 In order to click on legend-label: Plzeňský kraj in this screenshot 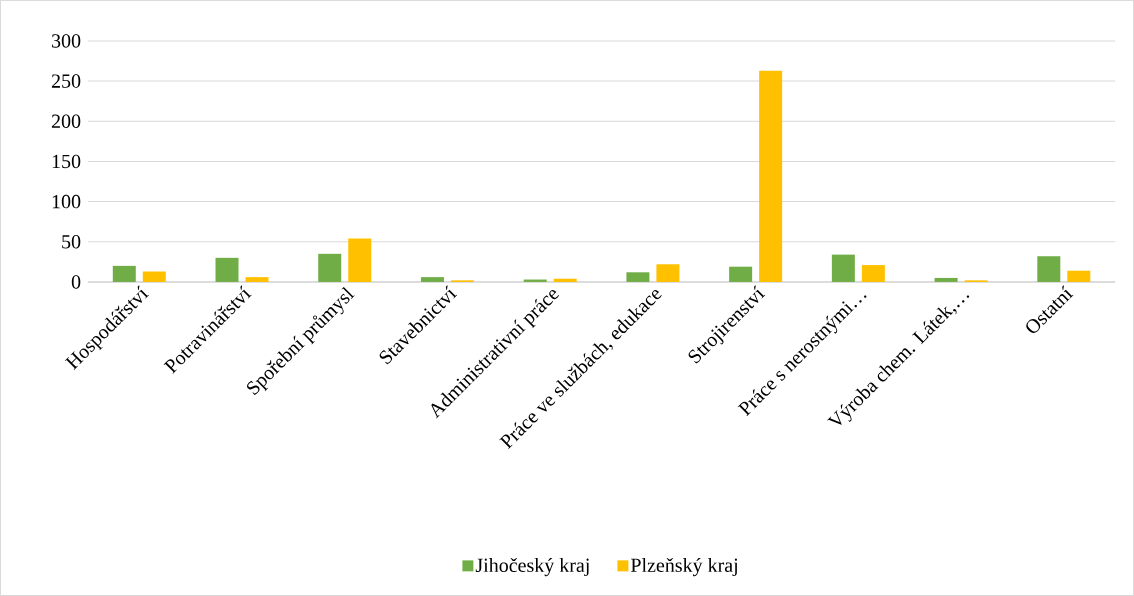, I will do `click(683, 567)`.